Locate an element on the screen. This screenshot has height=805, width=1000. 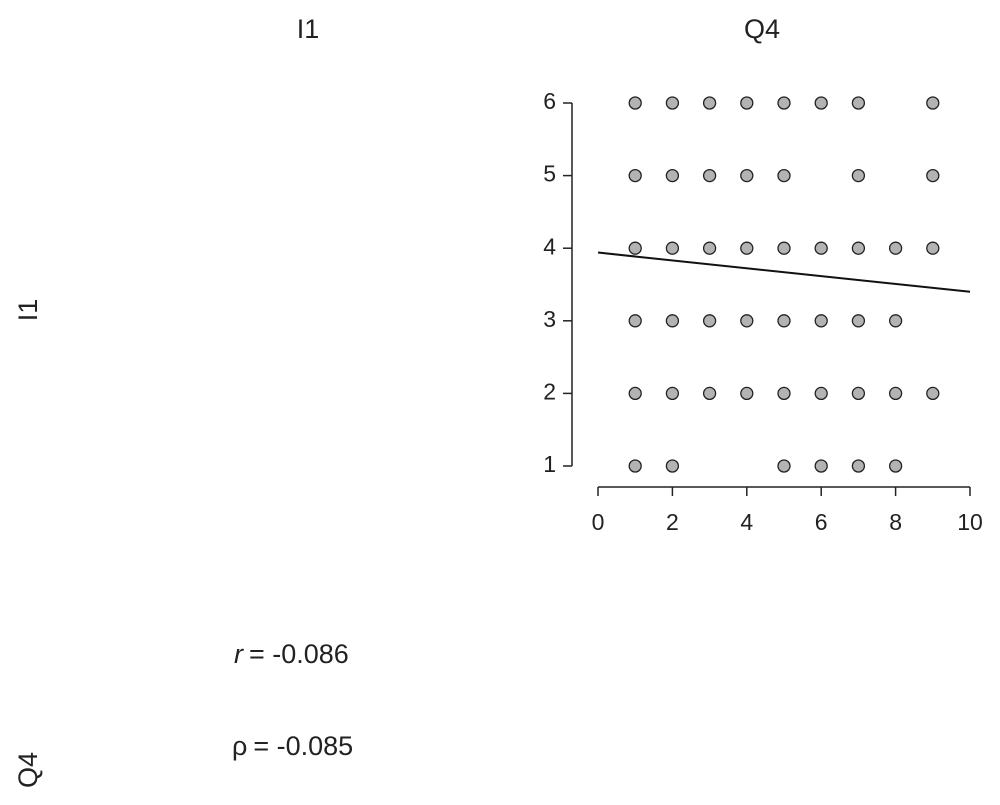
x-tick-label: 10 is located at coordinates (970, 522).